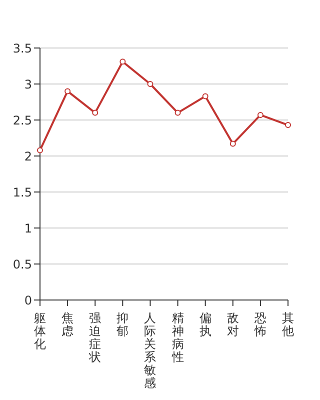  I want to click on x-tick-label: 偏执, so click(205, 324).